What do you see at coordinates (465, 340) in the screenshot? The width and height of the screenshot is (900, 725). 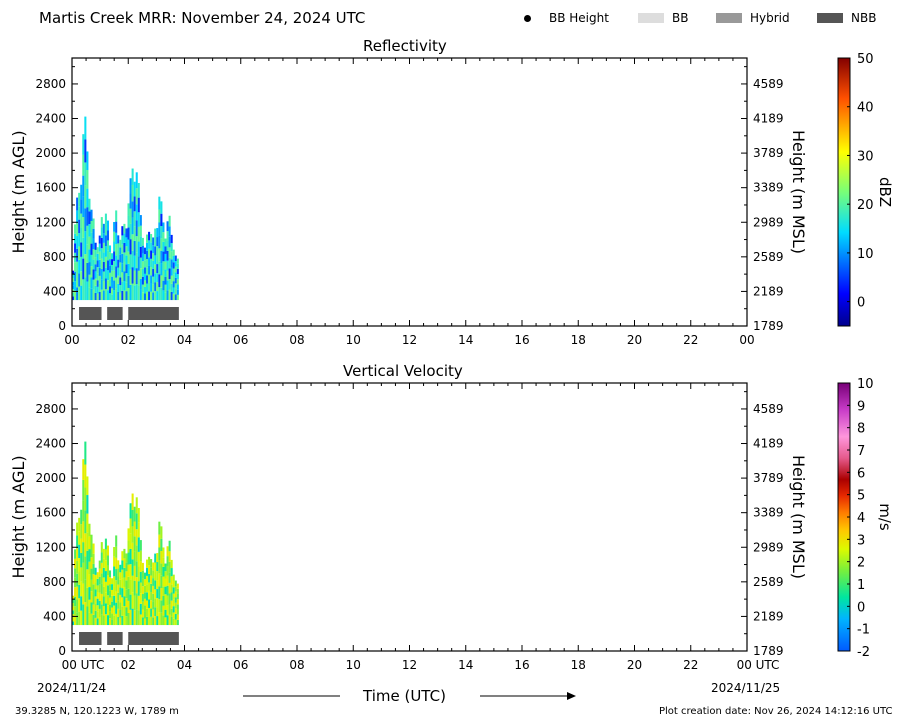 I see `x-tick-label: 14` at bounding box center [465, 340].